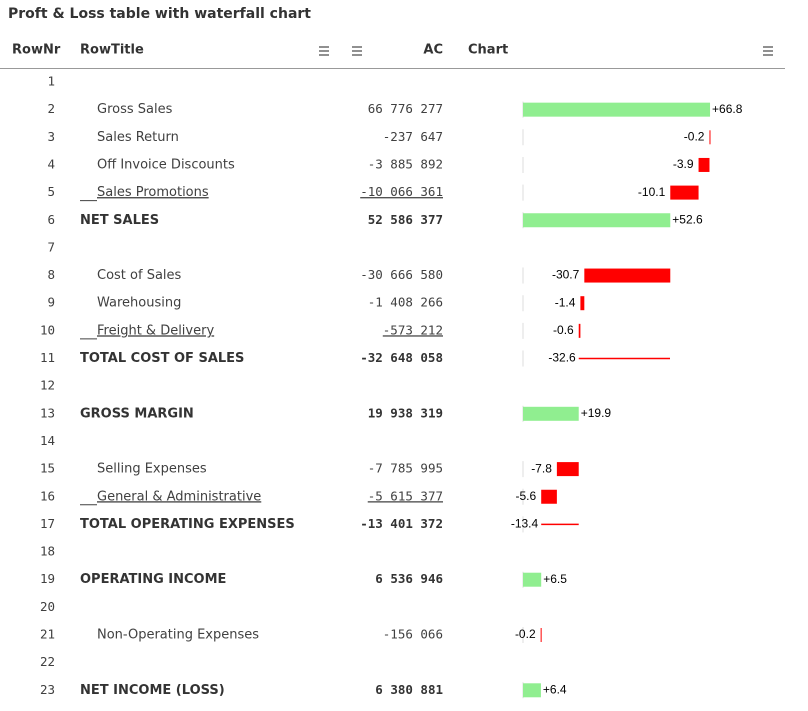  What do you see at coordinates (51, 163) in the screenshot?
I see `row-number: 4` at bounding box center [51, 163].